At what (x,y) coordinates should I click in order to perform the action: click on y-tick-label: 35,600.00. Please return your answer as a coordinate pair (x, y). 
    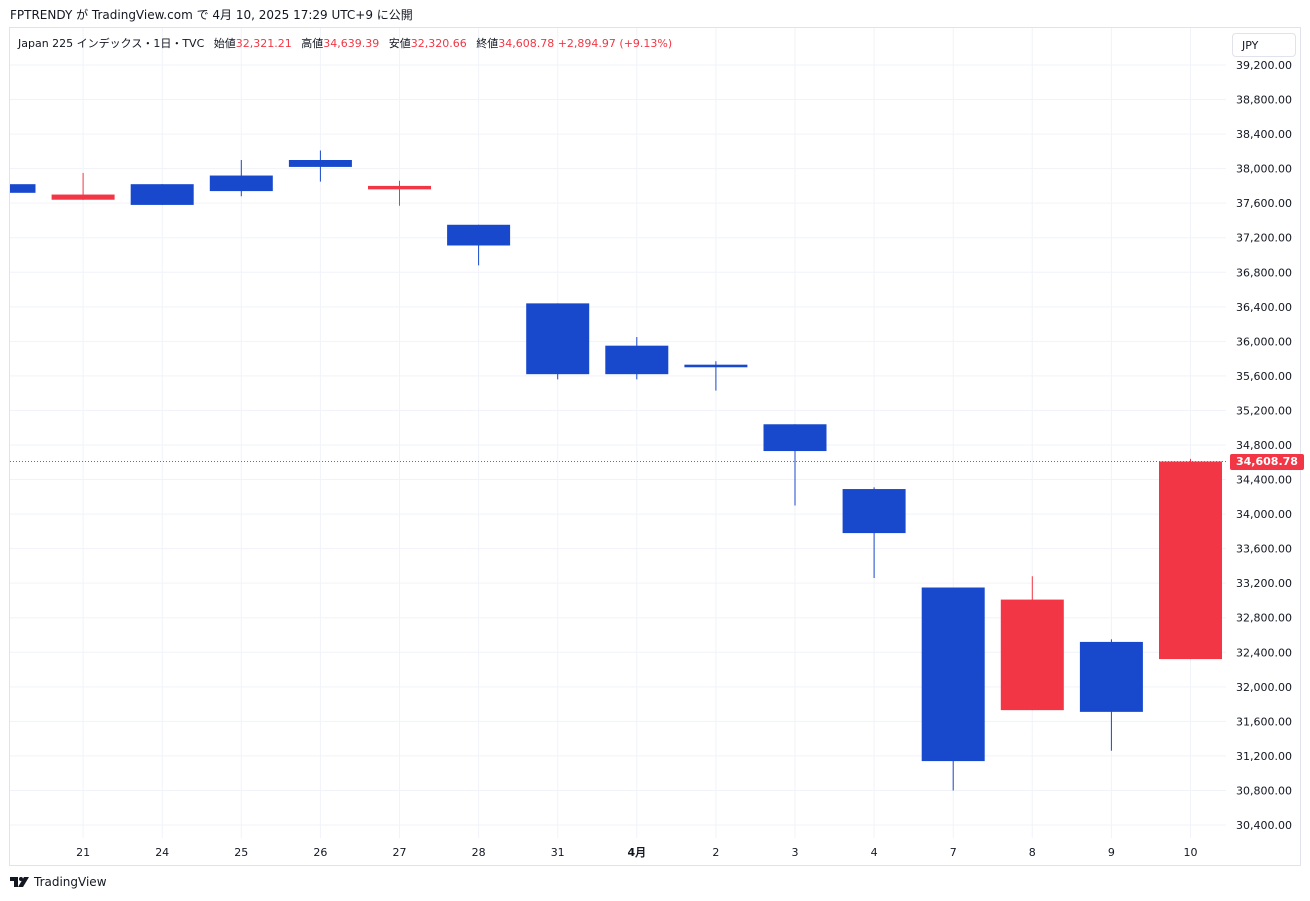
    Looking at the image, I should click on (1264, 376).